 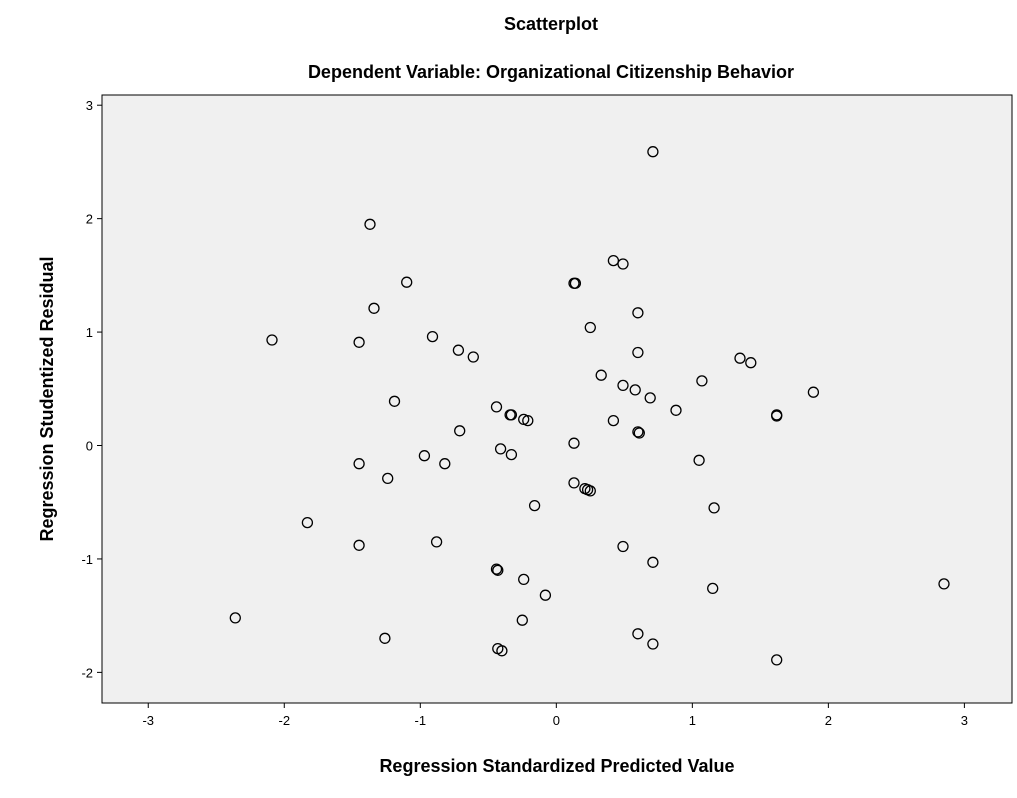 I want to click on x-tick-label: -2, so click(x=284, y=720).